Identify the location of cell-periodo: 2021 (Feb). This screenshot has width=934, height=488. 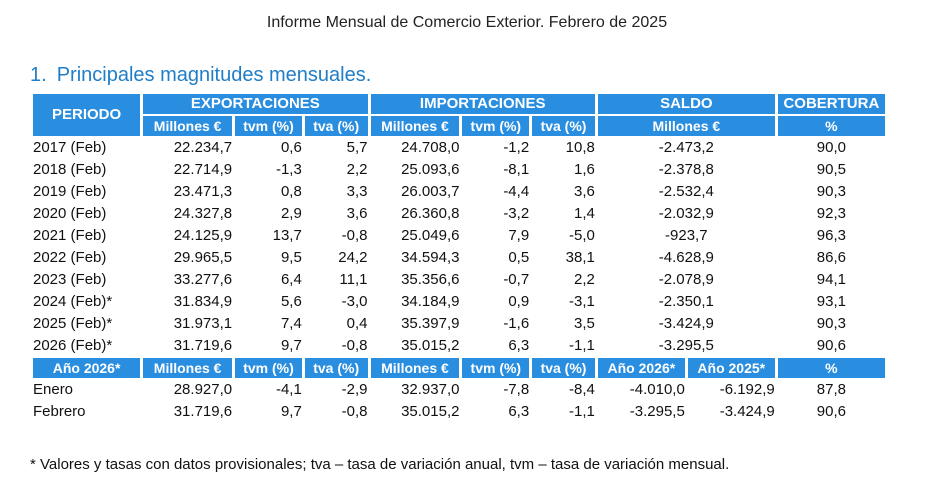
(70, 235).